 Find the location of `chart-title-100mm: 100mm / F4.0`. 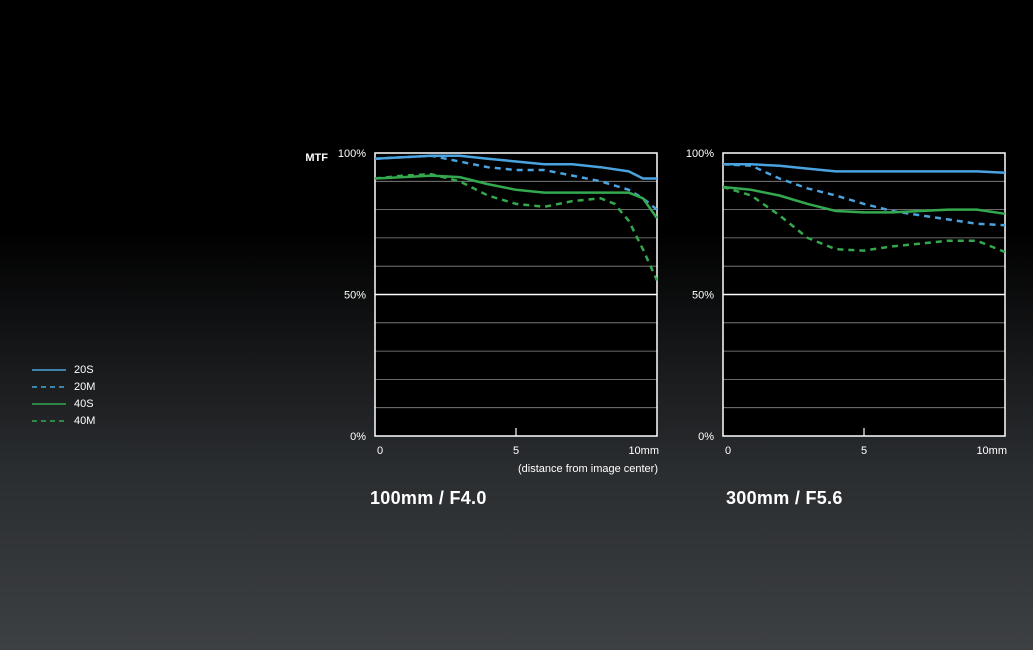

chart-title-100mm: 100mm / F4.0 is located at coordinates (428, 498).